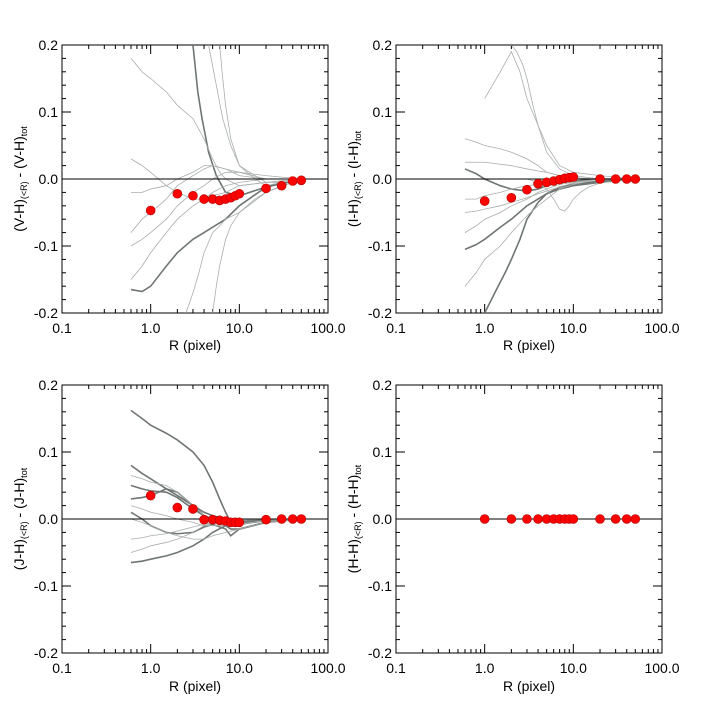 The width and height of the screenshot is (706, 706). I want to click on y-title-part: (J-H), so click(19, 554).